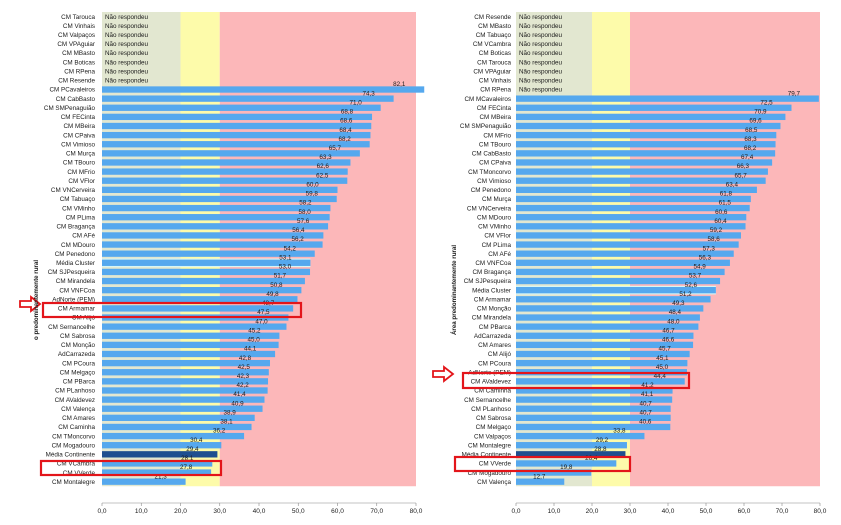 The height and width of the screenshot is (525, 841). What do you see at coordinates (755, 121) in the screenshot?
I see `chart2-value-label: 69,6` at bounding box center [755, 121].